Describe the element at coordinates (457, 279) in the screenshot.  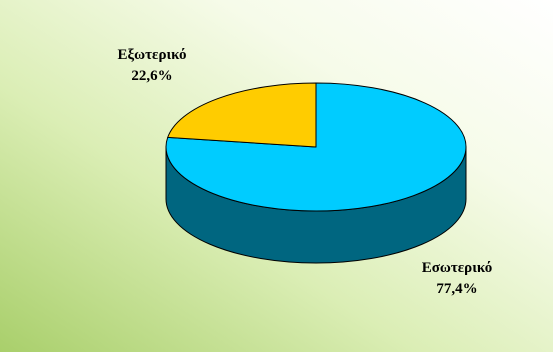
I see `slice-label-internal: Εσωτερικό 77,4%` at that location.